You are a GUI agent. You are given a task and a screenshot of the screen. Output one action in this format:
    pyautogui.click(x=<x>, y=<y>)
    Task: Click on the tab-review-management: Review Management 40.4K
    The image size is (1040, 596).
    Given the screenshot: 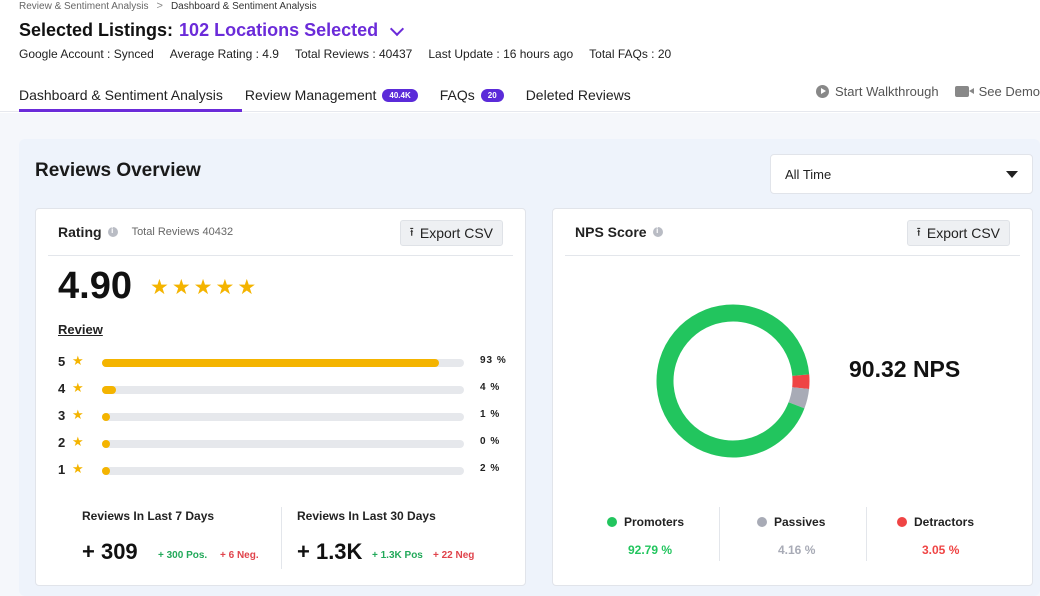 What is the action you would take?
    pyautogui.click(x=331, y=95)
    